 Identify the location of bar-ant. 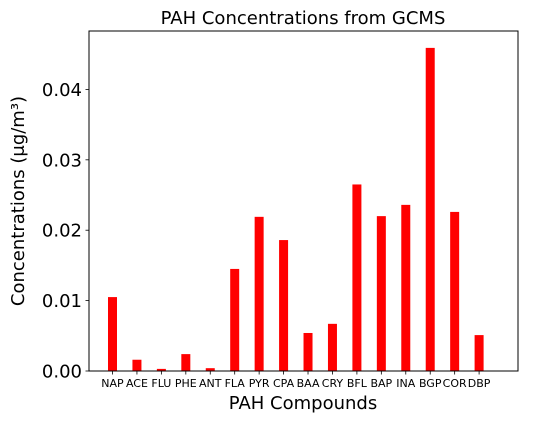
(210, 369).